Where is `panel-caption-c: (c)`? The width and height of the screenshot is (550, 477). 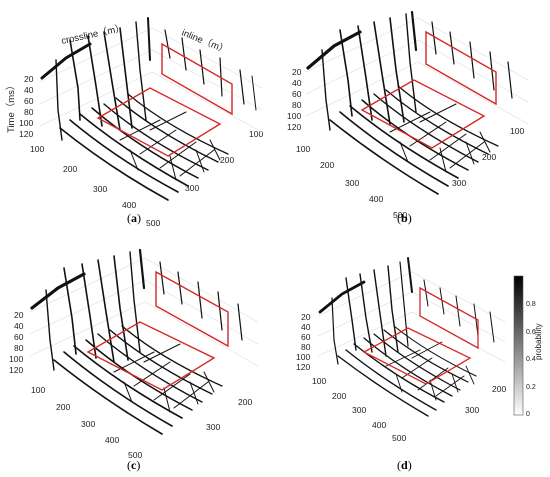 panel-caption-c: (c) is located at coordinates (133, 465).